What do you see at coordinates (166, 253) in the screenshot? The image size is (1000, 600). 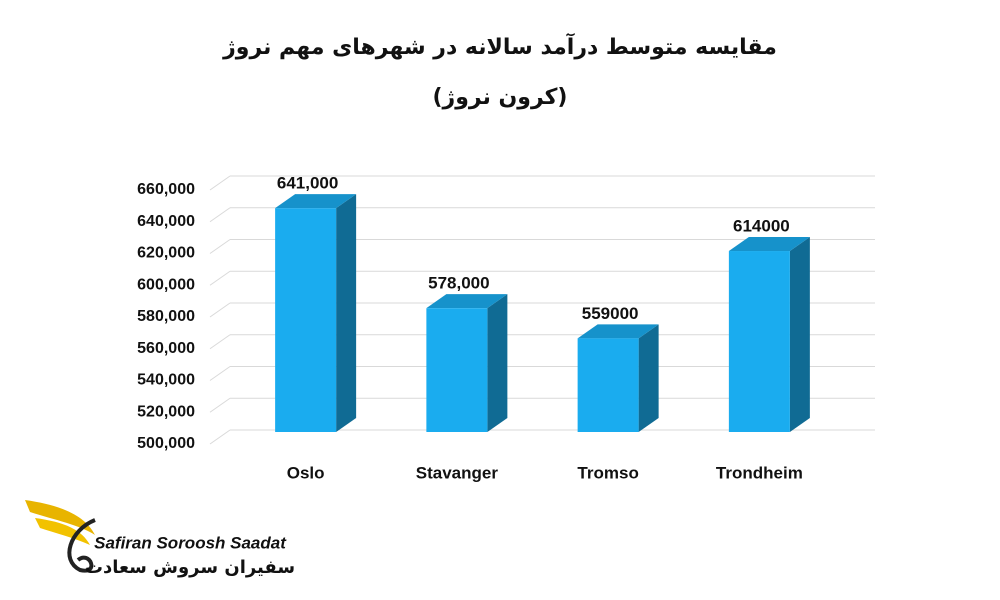 I see `y-tick-label: 620,000` at bounding box center [166, 253].